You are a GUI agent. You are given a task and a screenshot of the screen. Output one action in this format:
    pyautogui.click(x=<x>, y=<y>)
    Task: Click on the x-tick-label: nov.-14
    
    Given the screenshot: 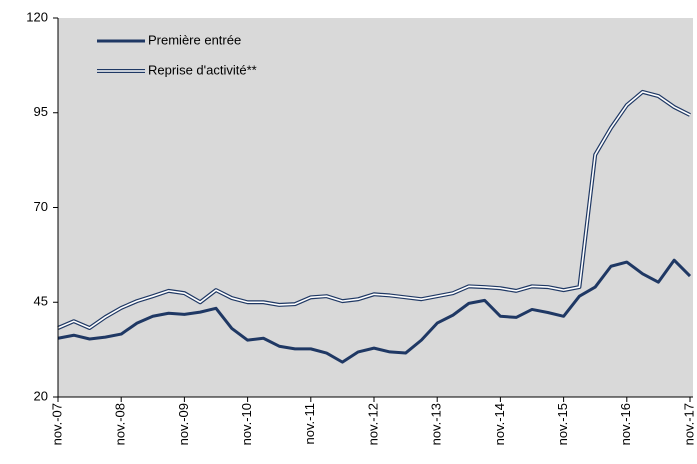 What is the action you would take?
    pyautogui.click(x=499, y=424)
    